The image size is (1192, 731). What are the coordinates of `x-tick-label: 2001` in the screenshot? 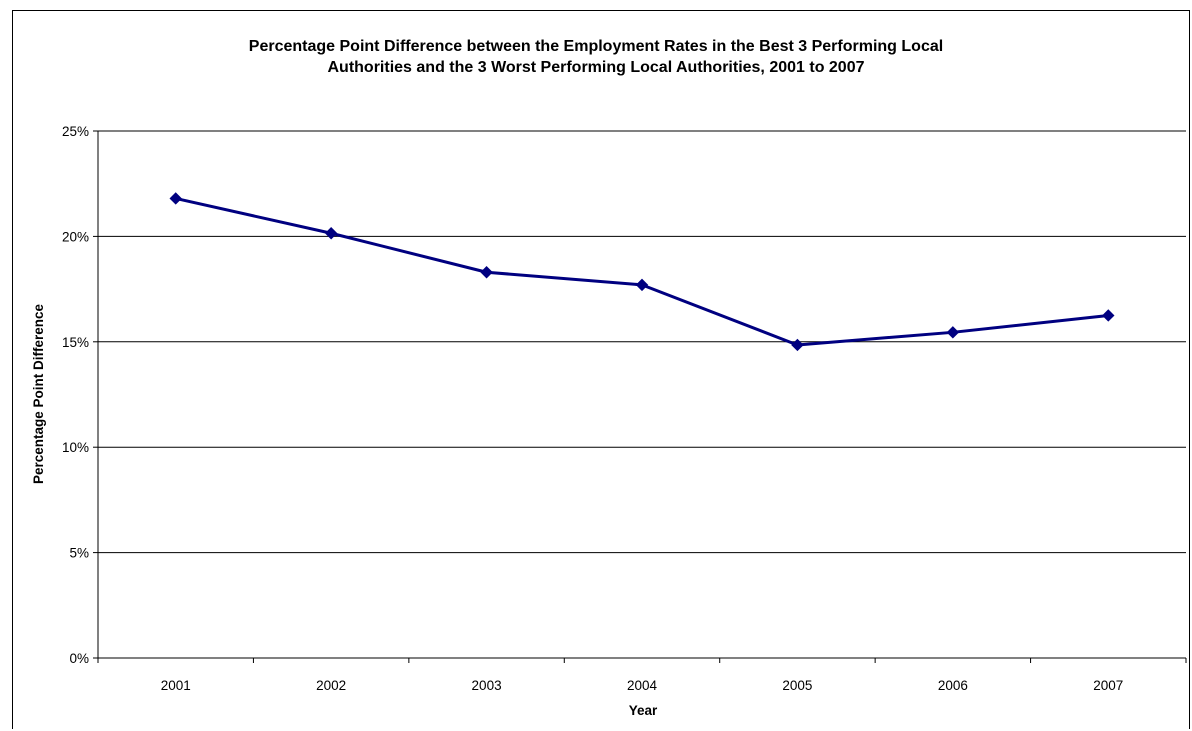 It's located at (176, 685).